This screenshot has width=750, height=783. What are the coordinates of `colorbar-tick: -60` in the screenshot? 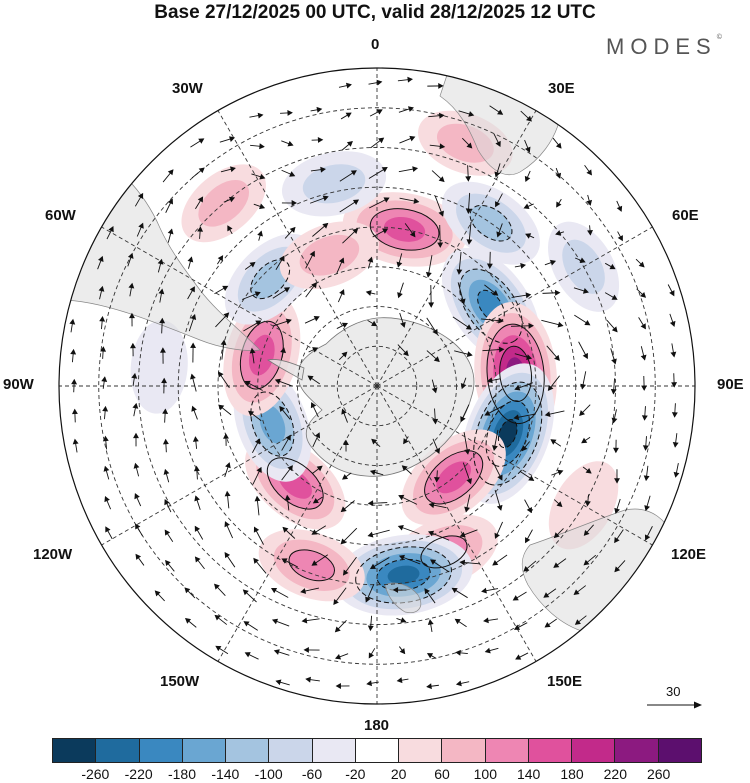 It's located at (312, 774).